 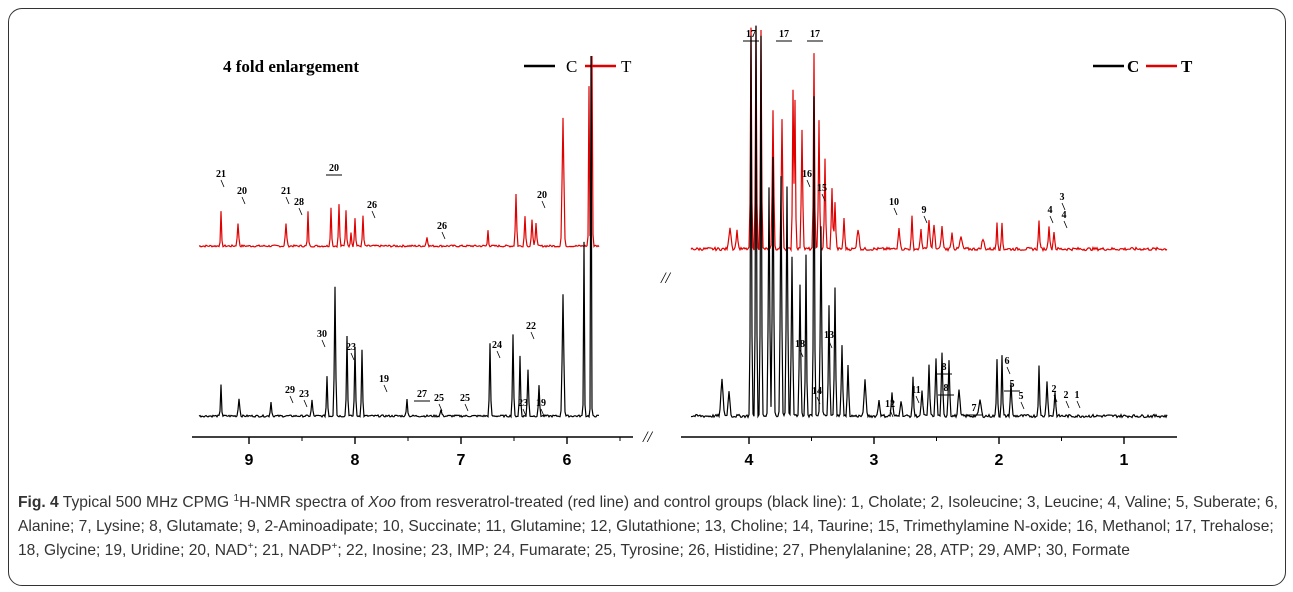 I want to click on peak-label-black-left: 22, so click(x=531, y=326).